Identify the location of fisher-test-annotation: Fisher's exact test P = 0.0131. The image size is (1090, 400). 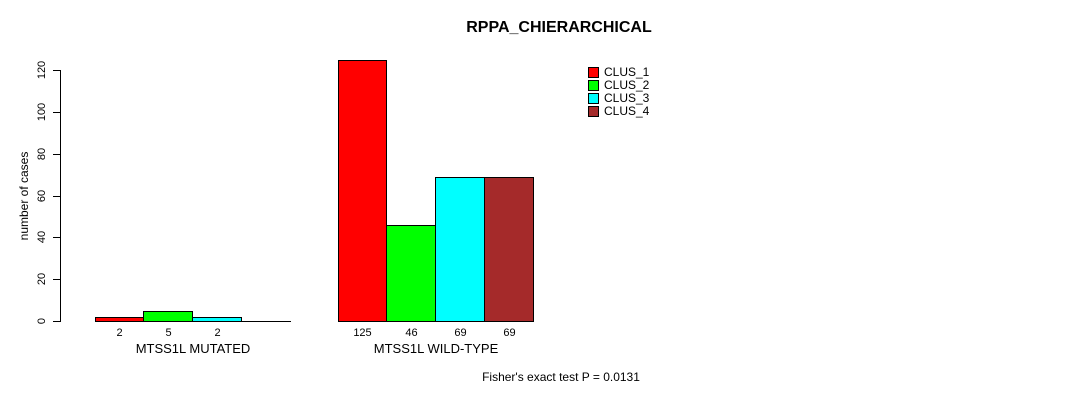
(561, 377).